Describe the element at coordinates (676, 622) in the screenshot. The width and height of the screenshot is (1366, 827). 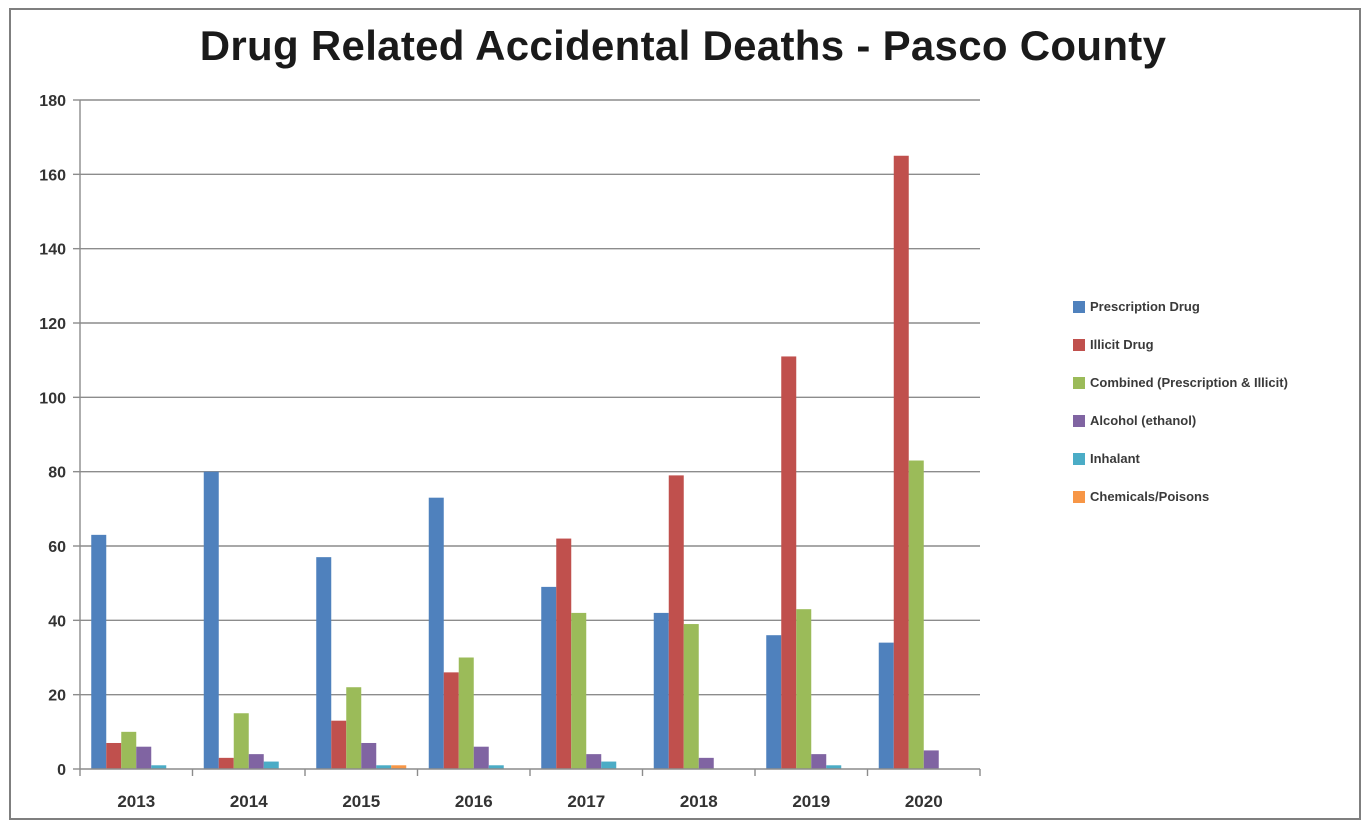
I see `bar-illicit-drug-2018` at that location.